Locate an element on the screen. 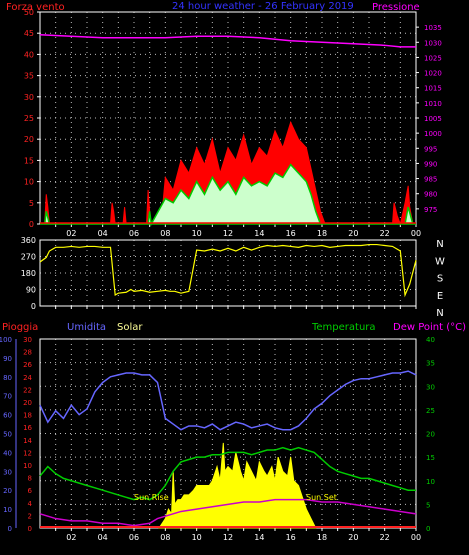  wind-tick-label: 10 is located at coordinates (29, 182).